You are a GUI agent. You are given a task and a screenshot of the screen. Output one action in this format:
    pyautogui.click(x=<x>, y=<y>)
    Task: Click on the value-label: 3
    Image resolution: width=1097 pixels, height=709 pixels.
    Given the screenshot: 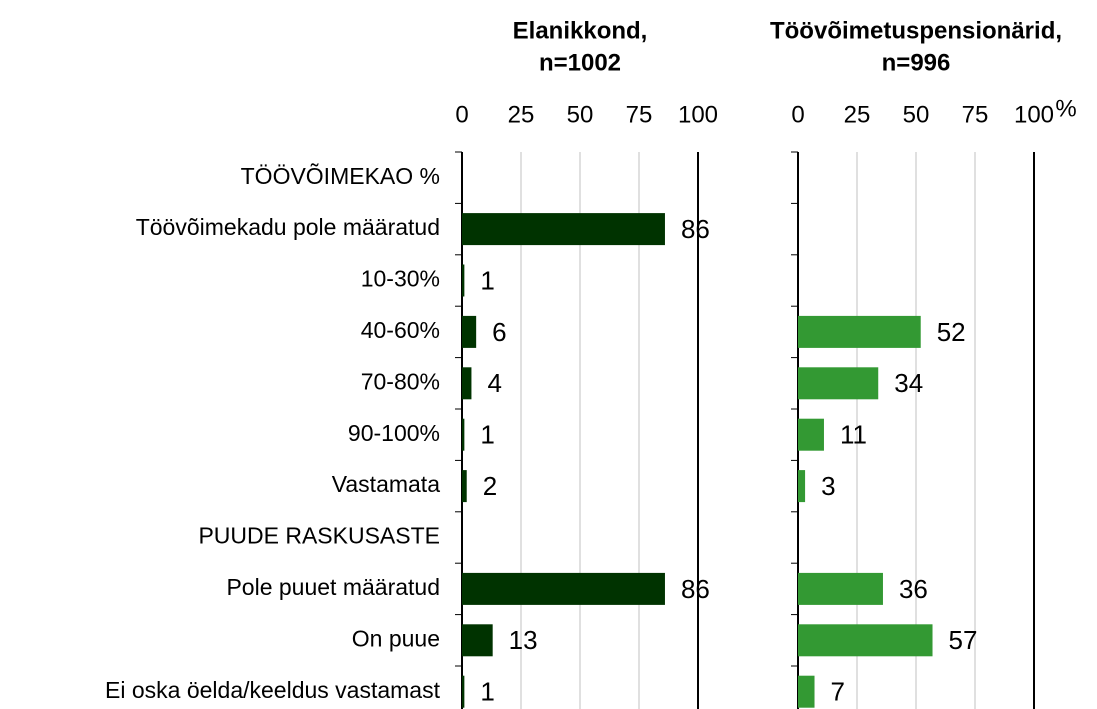 What is the action you would take?
    pyautogui.click(x=828, y=486)
    